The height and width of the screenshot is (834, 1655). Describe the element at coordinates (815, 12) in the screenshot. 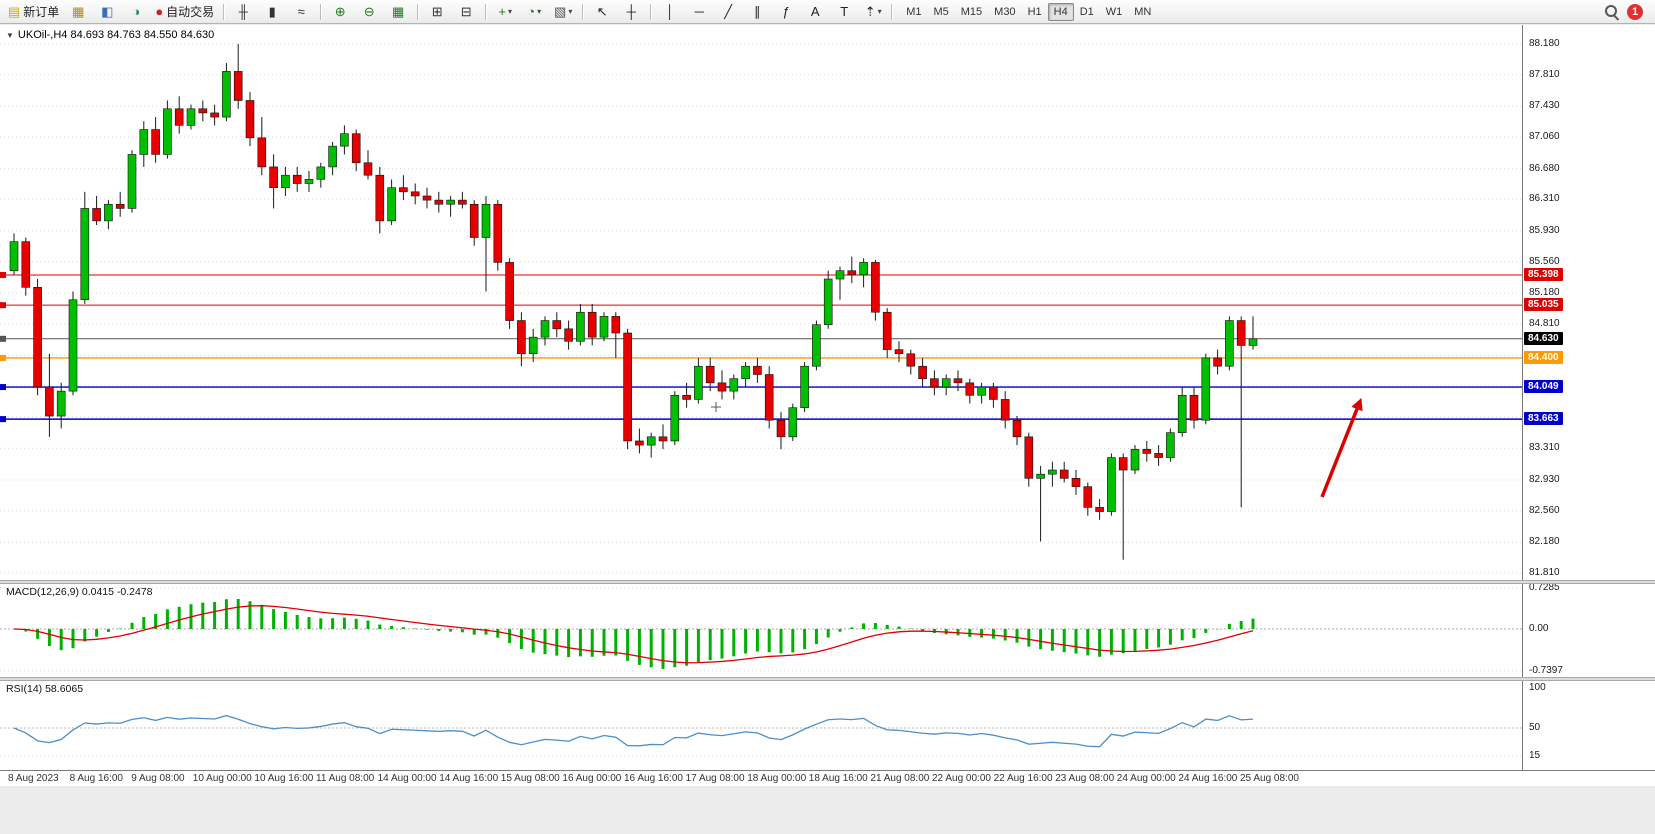

I see `text-icon: A` at that location.